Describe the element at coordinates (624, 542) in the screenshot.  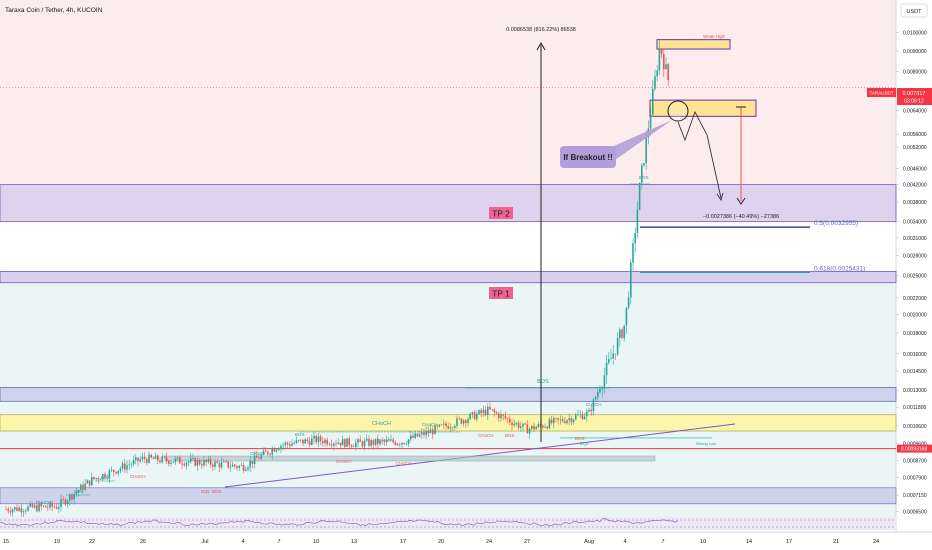
I see `time-tick-label: 4` at that location.